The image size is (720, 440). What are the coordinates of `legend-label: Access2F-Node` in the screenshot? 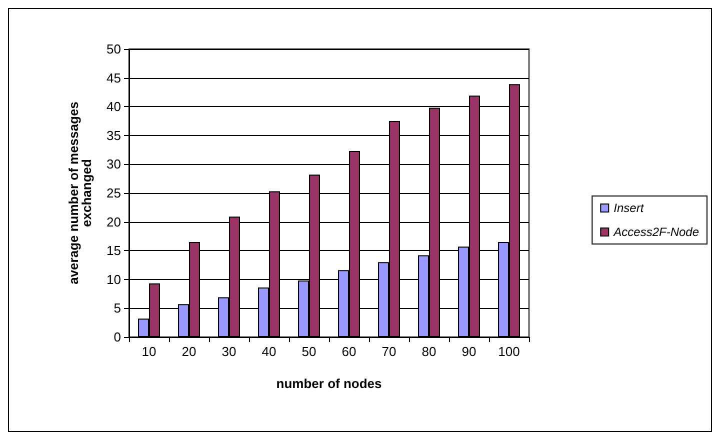 It's located at (656, 232).